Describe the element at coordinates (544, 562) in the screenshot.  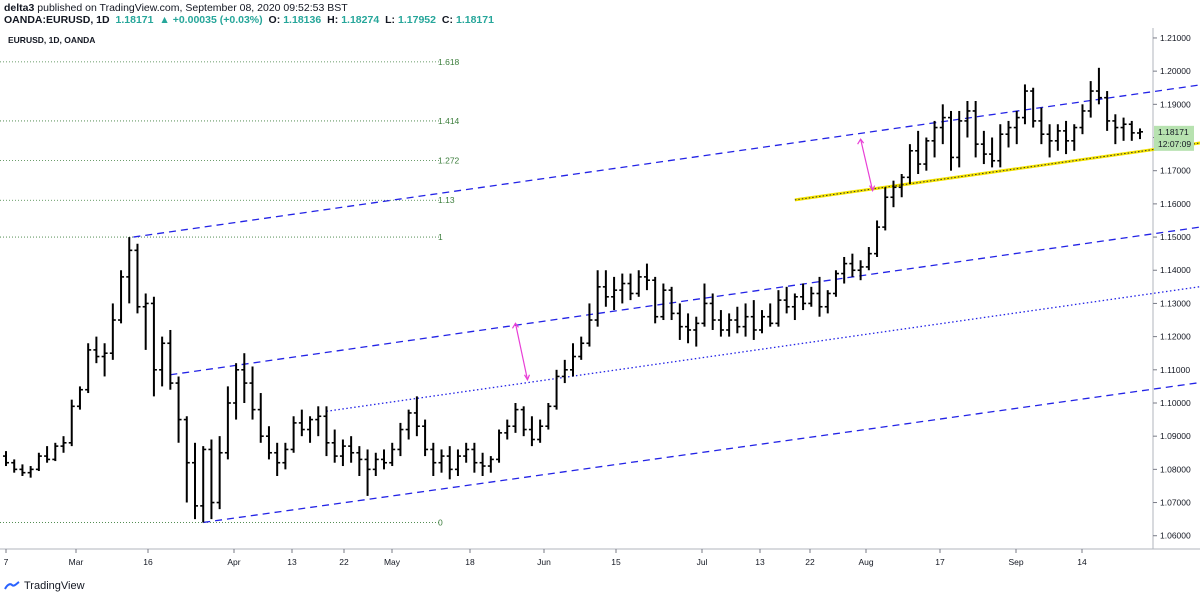
I see `time-tick-label: Jun` at that location.